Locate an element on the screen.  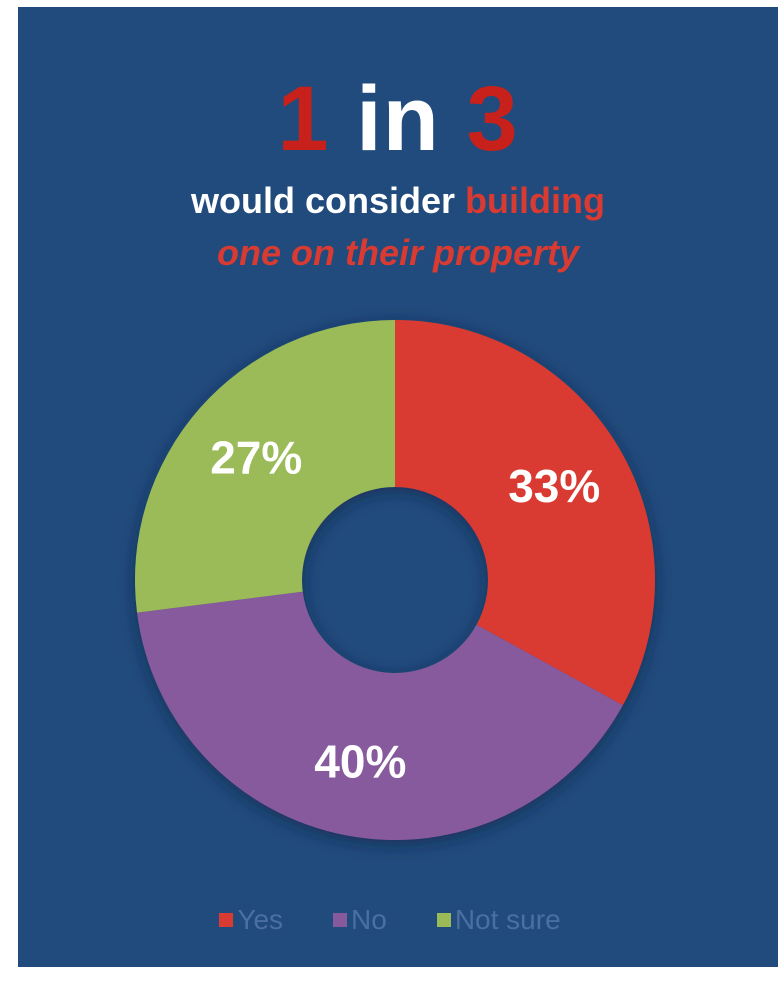
chart-legend: Yes No Not sure is located at coordinates (390, 920).